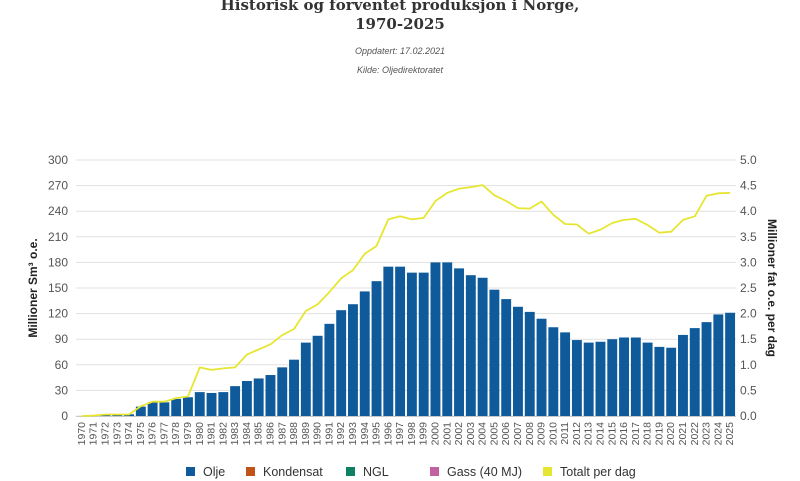  Describe the element at coordinates (58, 288) in the screenshot. I see `y-tick-label: 150` at that location.